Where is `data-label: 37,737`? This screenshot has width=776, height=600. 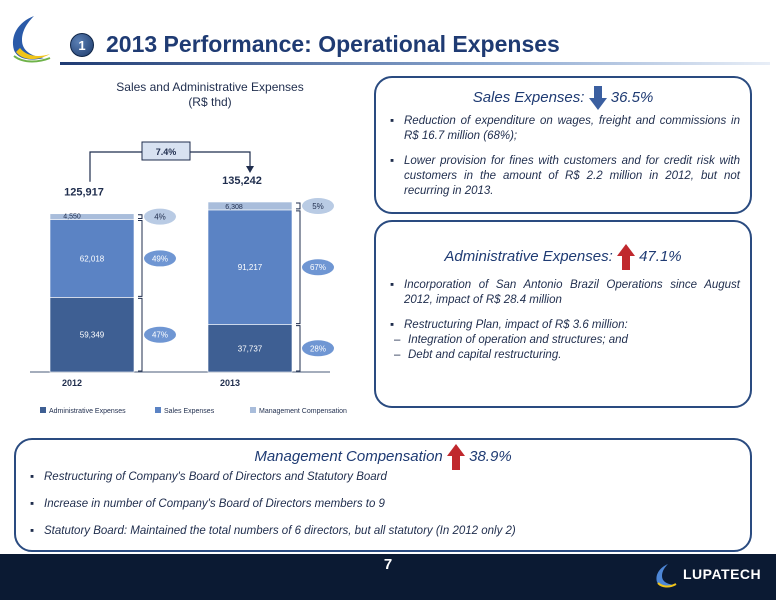 data-label: 37,737 is located at coordinates (250, 348).